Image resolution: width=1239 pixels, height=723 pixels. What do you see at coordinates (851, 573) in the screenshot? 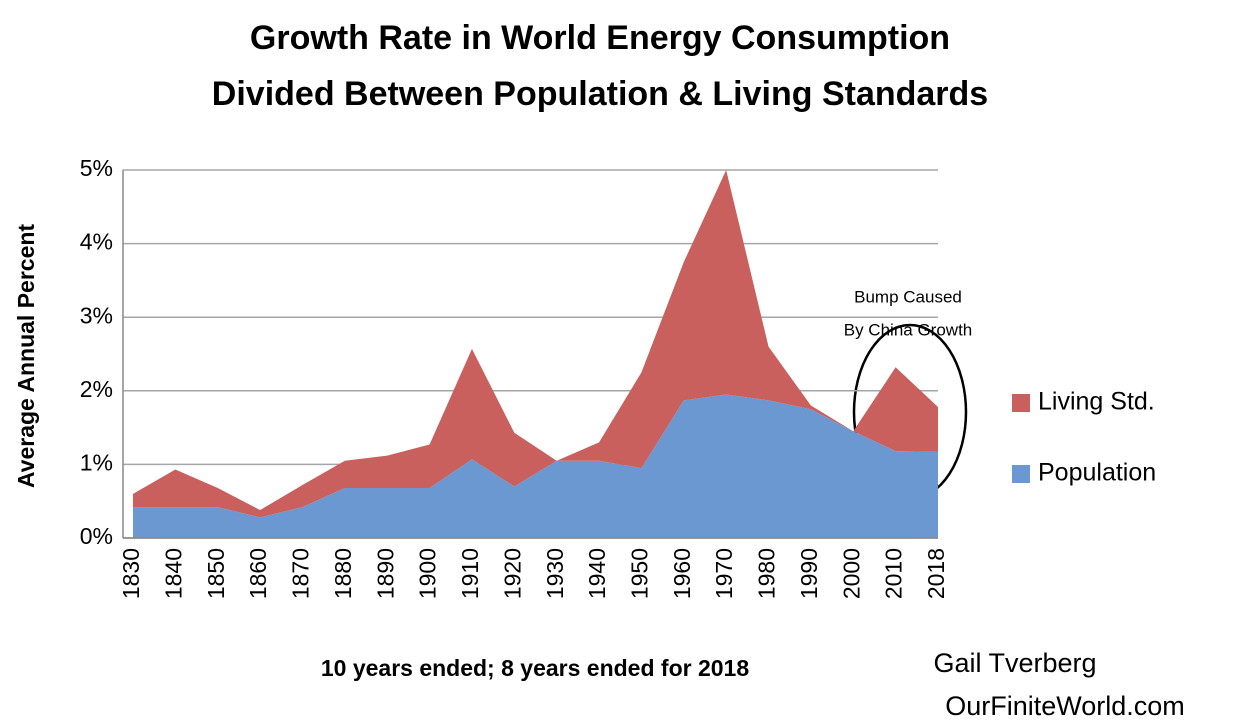
I see `x-tick-label: 2000` at bounding box center [851, 573].